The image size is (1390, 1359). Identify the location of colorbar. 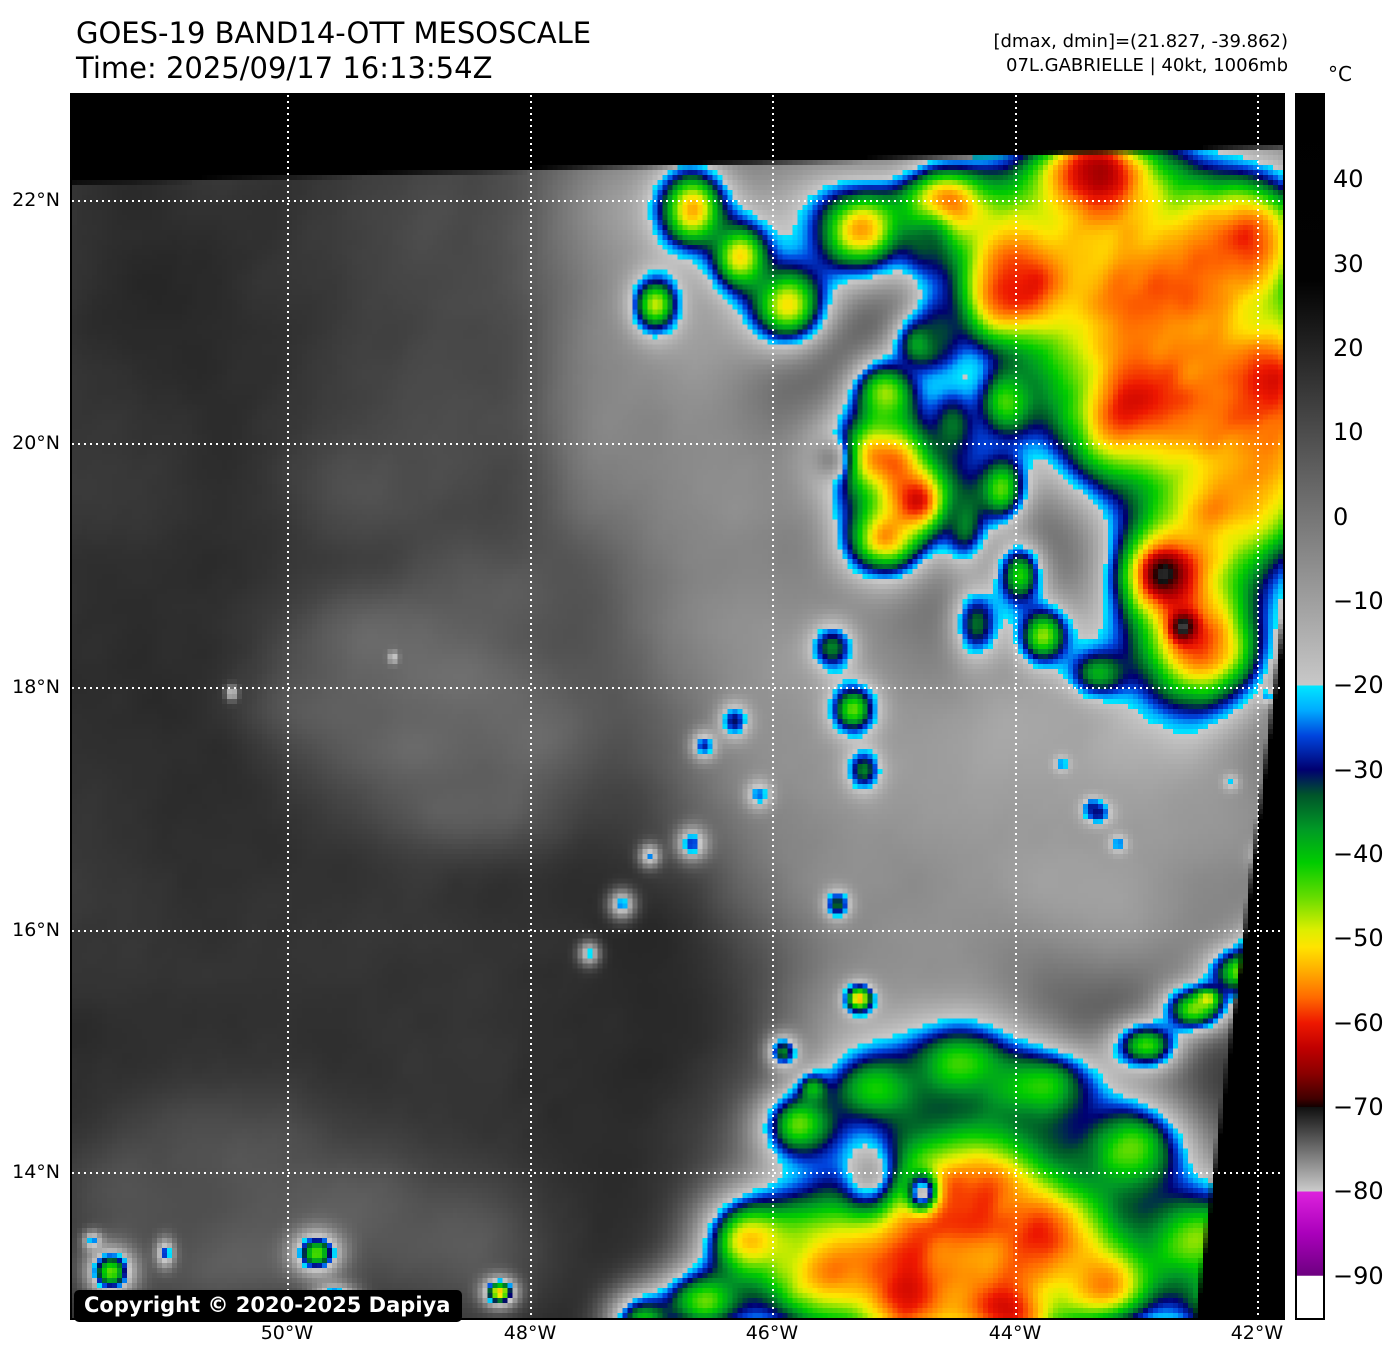
(1310, 706).